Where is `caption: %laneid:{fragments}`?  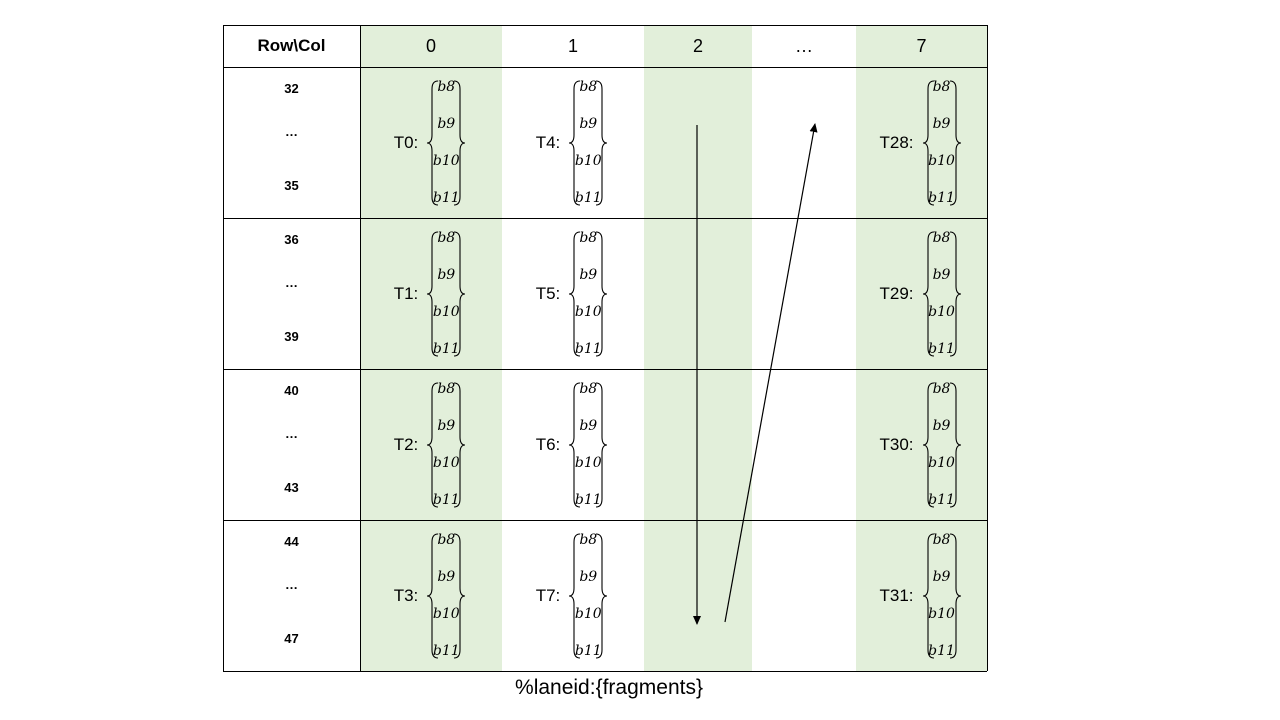
caption: %laneid:{fragments} is located at coordinates (609, 687).